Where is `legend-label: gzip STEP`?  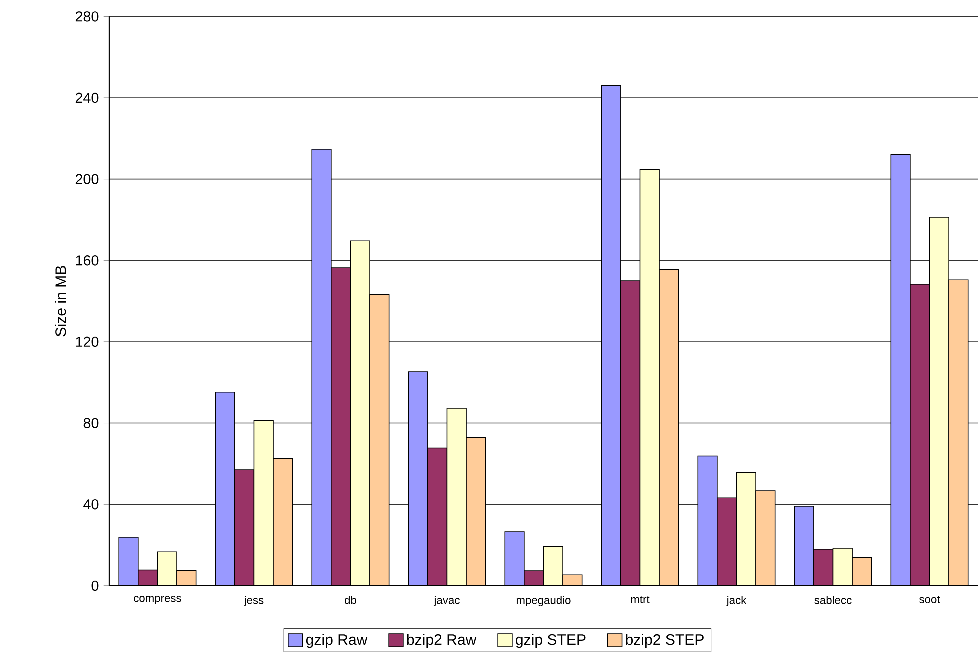 legend-label: gzip STEP is located at coordinates (551, 641).